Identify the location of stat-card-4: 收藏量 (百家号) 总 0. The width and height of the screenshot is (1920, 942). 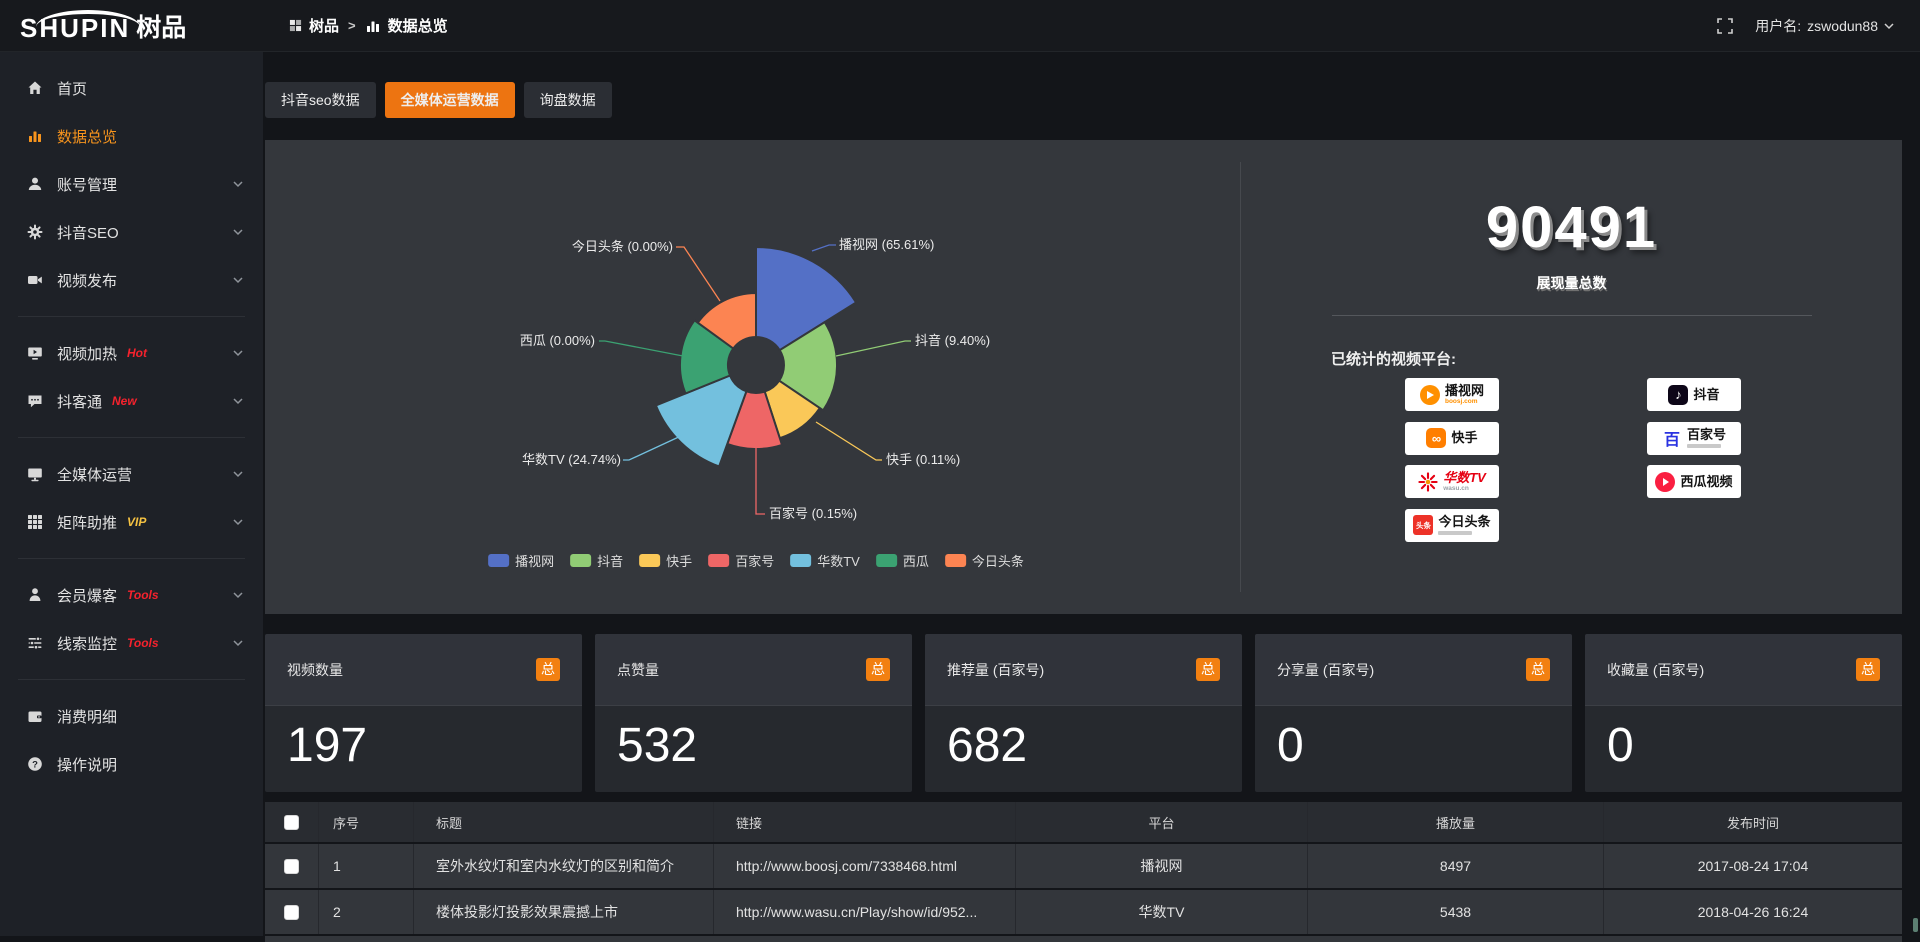
(1743, 713).